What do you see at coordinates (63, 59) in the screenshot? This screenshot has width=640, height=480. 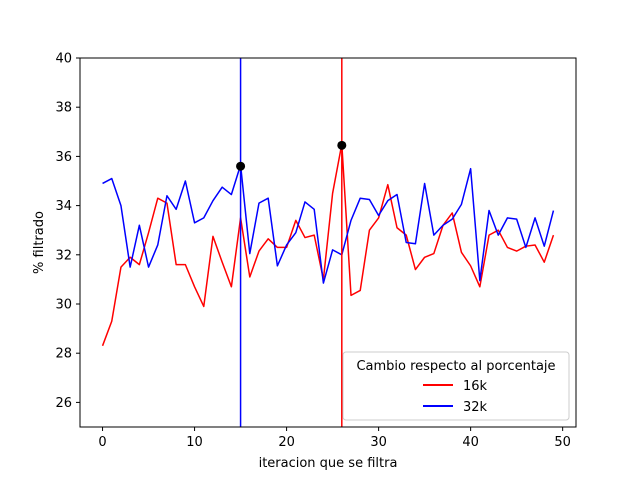 I see `y-tick-label: 40` at bounding box center [63, 59].